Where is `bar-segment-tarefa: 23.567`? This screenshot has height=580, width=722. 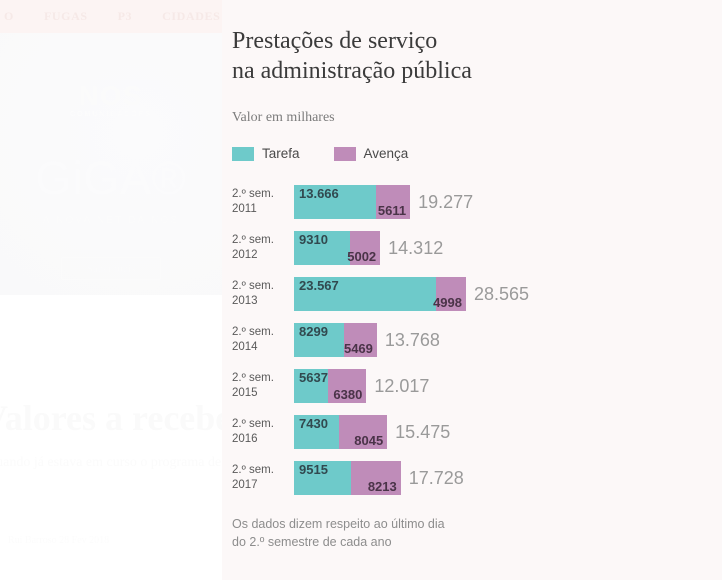 bar-segment-tarefa: 23.567 is located at coordinates (365, 294).